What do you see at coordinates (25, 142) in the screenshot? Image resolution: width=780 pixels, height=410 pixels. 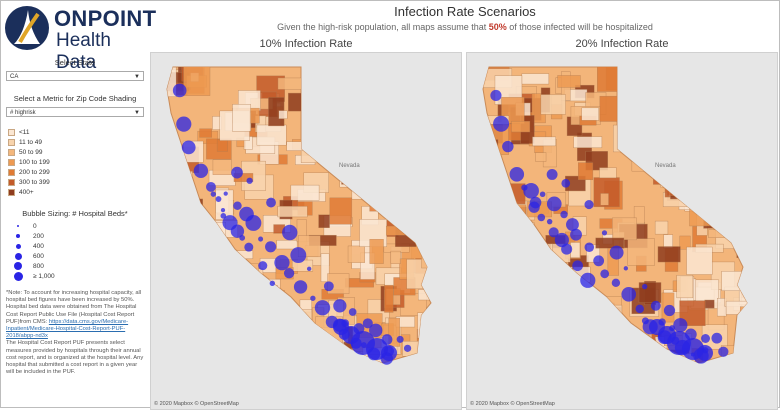 I see `legend-item: 11 to 49` at bounding box center [25, 142].